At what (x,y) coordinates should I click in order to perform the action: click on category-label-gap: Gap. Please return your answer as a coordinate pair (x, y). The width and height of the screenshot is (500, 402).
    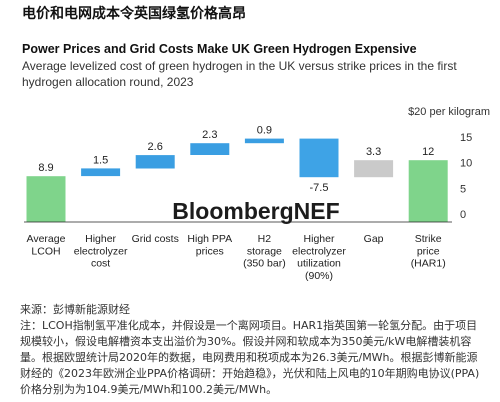
    Looking at the image, I should click on (374, 239).